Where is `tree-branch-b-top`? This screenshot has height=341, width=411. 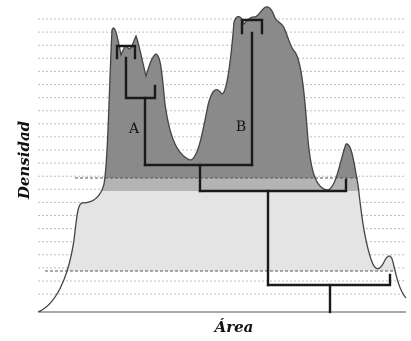
tree-branch-b-top is located at coordinates (252, 26).